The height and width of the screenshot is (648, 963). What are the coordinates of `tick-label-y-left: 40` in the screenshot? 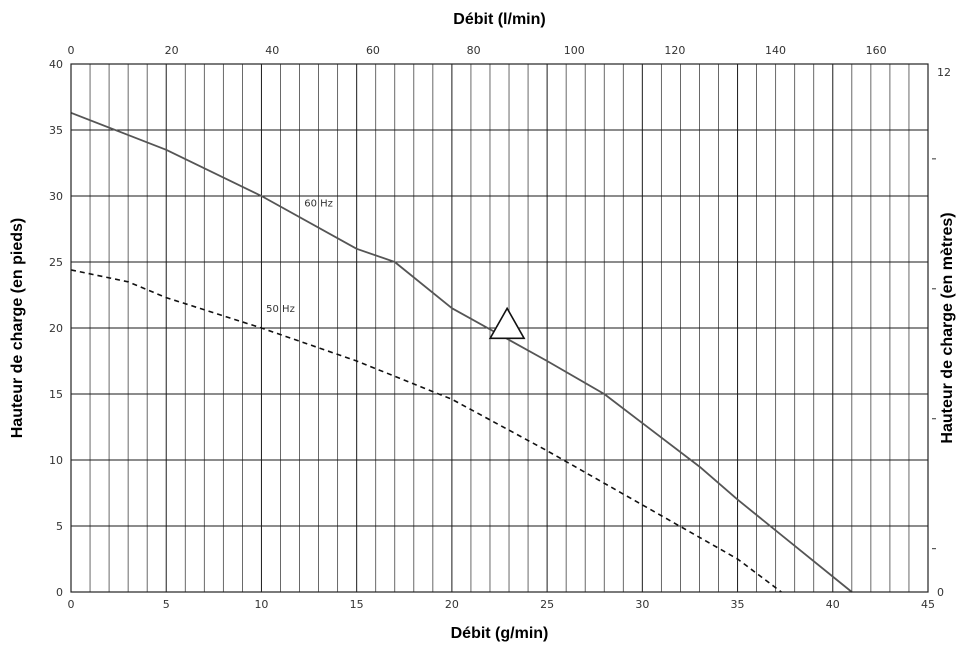 It's located at (56, 64).